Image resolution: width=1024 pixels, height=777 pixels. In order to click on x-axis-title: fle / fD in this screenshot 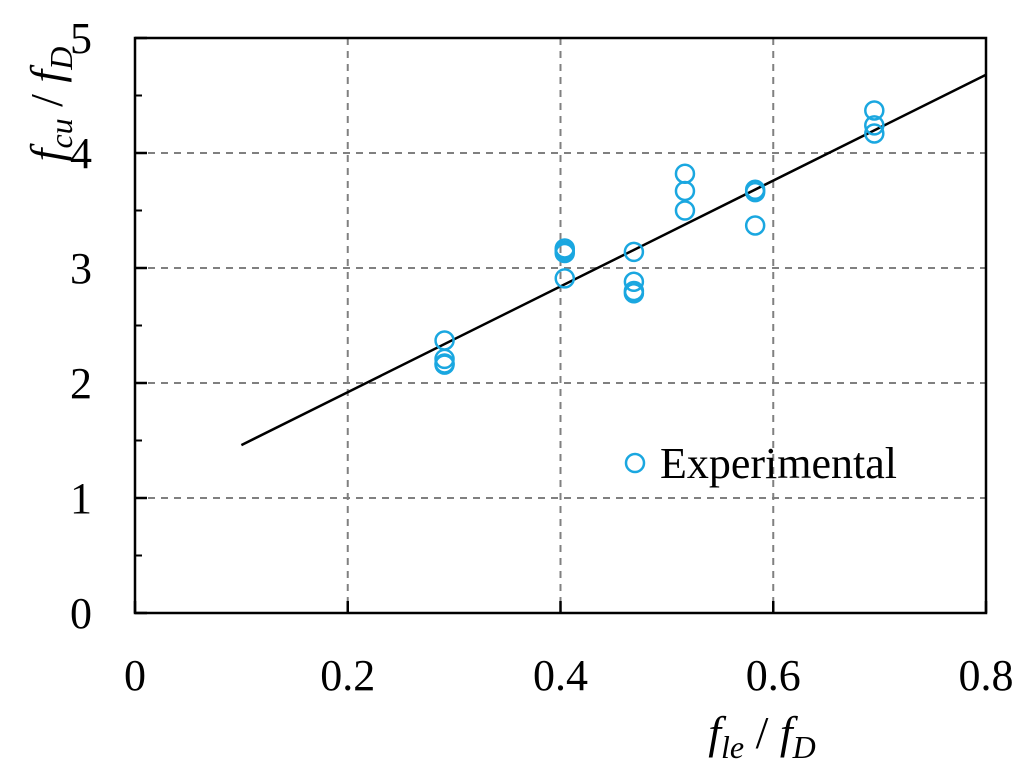, I will do `click(762, 736)`.